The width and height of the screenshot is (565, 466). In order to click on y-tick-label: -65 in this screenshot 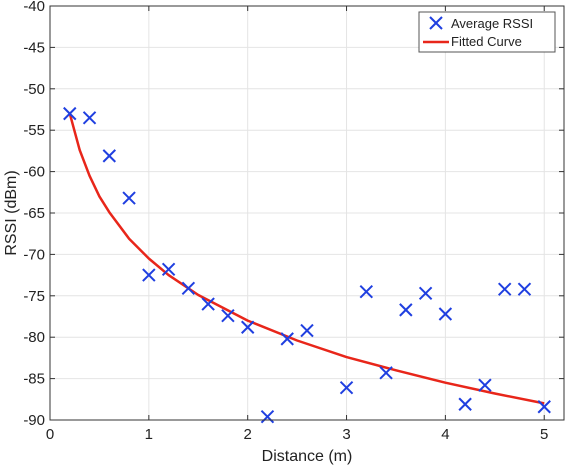, I will do `click(34, 213)`.